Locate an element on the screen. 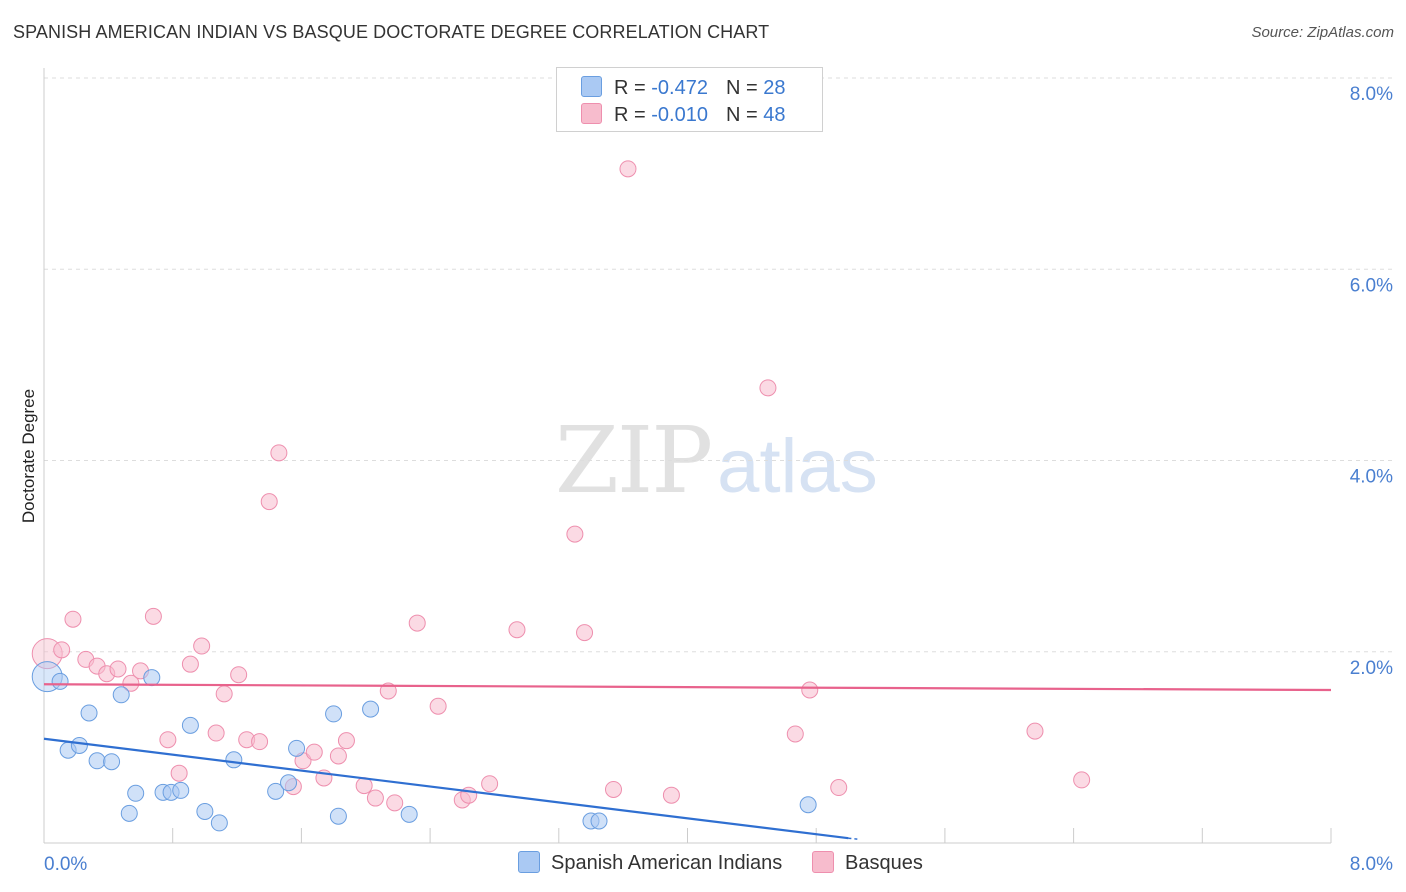 Image resolution: width=1406 pixels, height=892 pixels. watermark-atlas: atlas is located at coordinates (797, 466).